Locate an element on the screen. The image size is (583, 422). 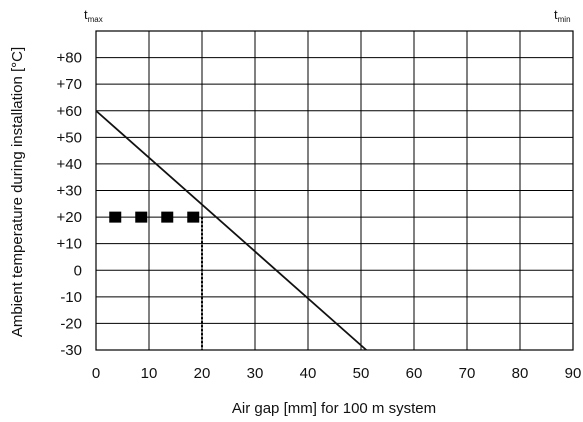
y-tick-label: -30 is located at coordinates (71, 350).